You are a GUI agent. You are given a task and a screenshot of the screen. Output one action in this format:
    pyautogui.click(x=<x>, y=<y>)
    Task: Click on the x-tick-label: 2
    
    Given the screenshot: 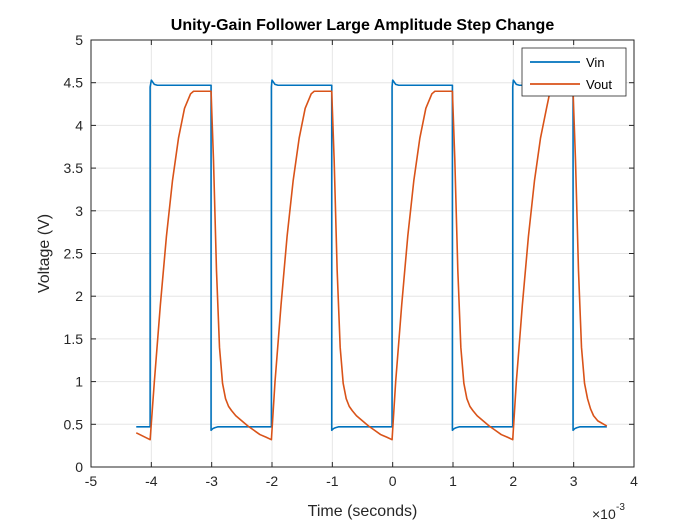 What is the action you would take?
    pyautogui.click(x=513, y=481)
    